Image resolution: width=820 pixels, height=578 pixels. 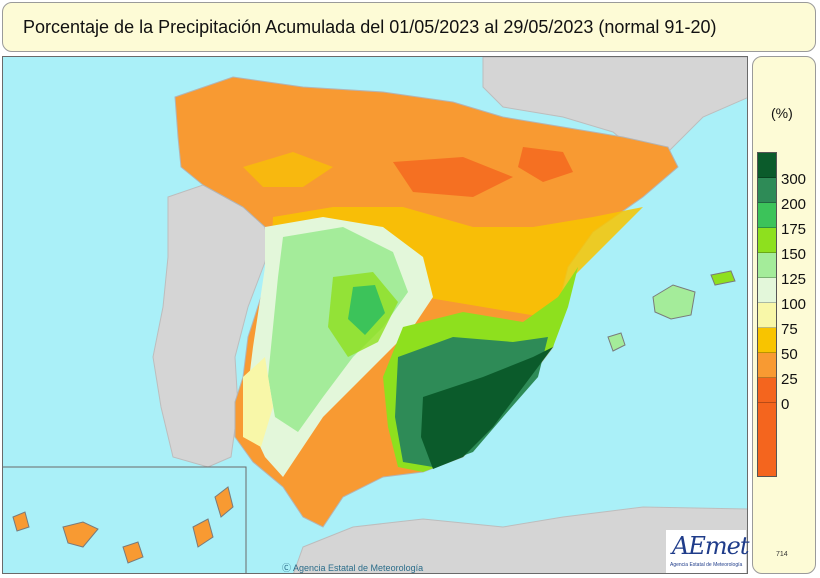 What do you see at coordinates (674, 302) in the screenshot?
I see `mallorca` at bounding box center [674, 302].